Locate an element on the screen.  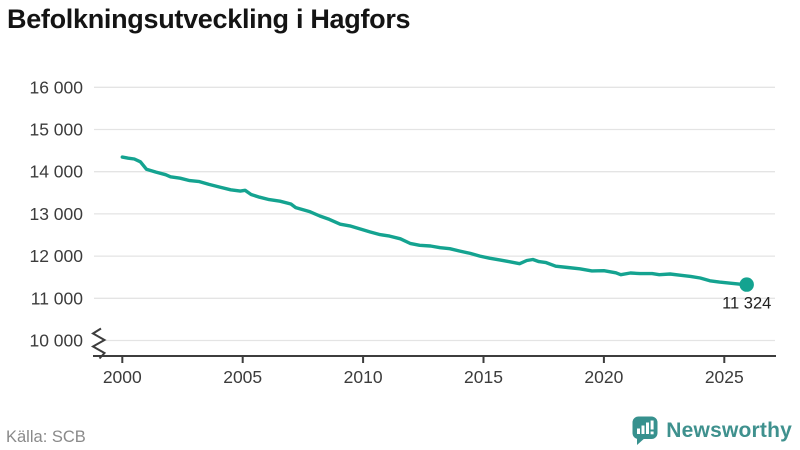
x-tick-label: 2025 is located at coordinates (724, 377).